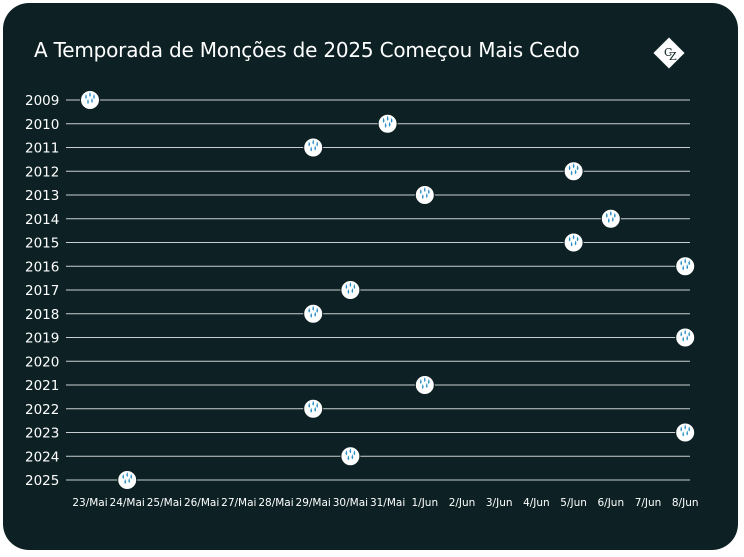 The height and width of the screenshot is (557, 744). I want to click on x-tick-label: 26/Mai, so click(201, 503).